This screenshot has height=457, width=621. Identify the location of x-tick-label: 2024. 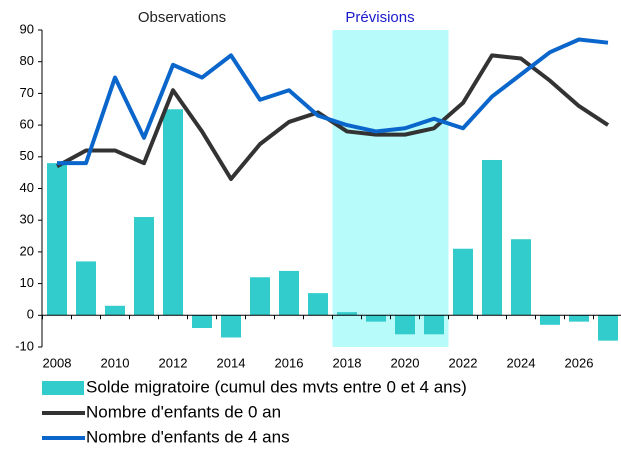
(521, 362).